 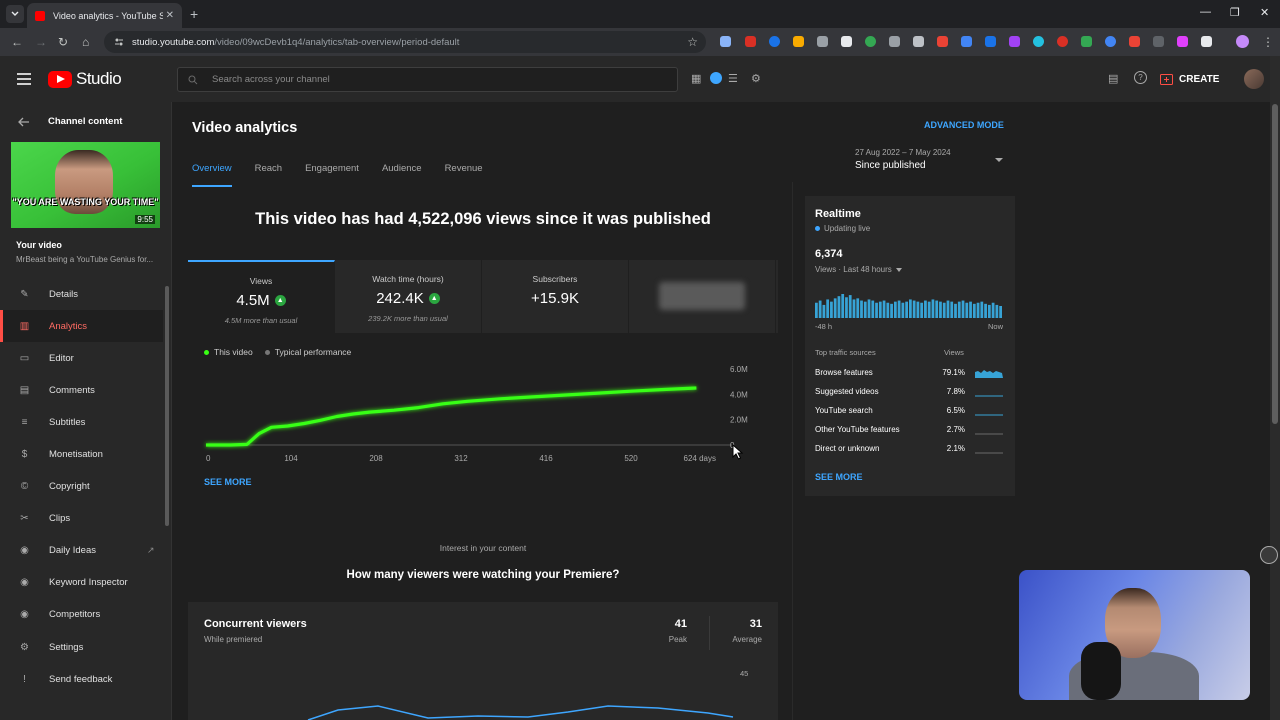 What do you see at coordinates (81, 486) in the screenshot?
I see `sidebar-item-copyright: © Copyright` at bounding box center [81, 486].